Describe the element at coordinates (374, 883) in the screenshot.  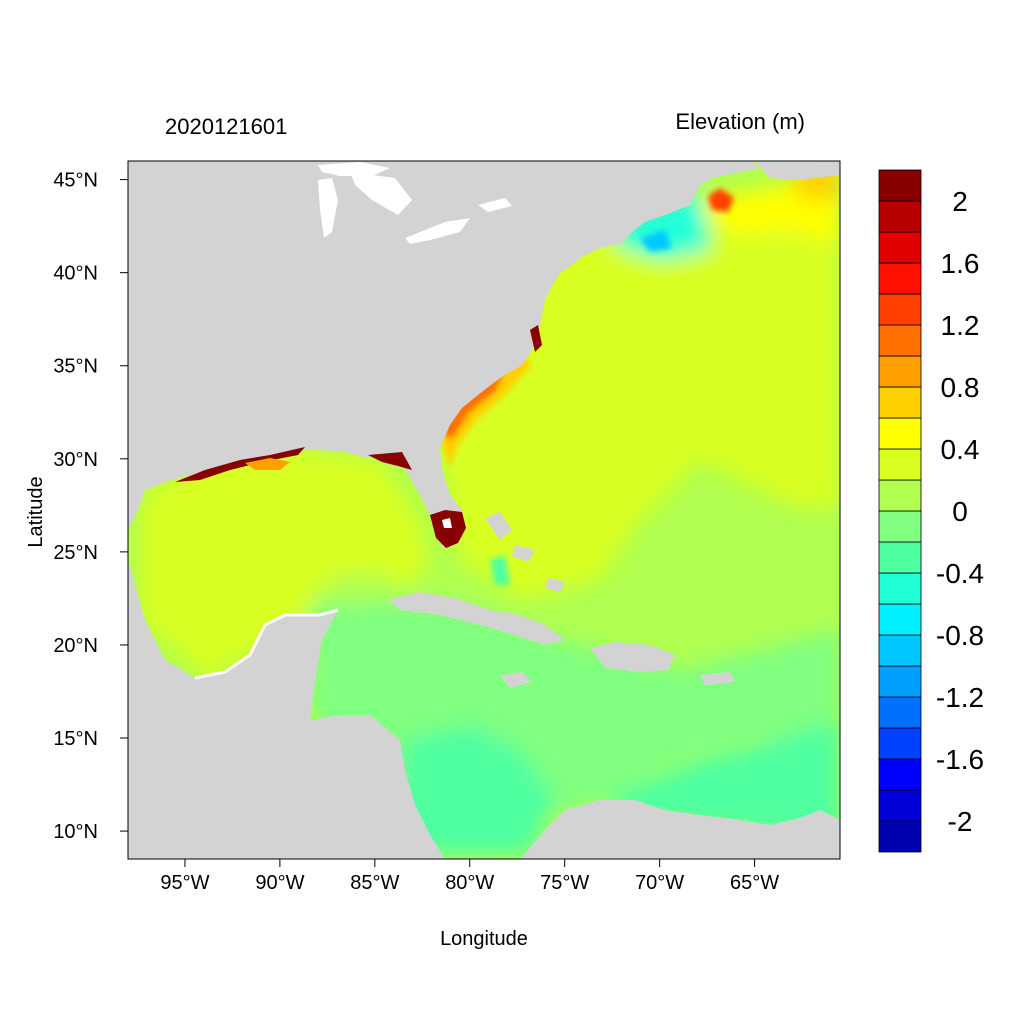
I see `x-tick-label: 85°W` at that location.